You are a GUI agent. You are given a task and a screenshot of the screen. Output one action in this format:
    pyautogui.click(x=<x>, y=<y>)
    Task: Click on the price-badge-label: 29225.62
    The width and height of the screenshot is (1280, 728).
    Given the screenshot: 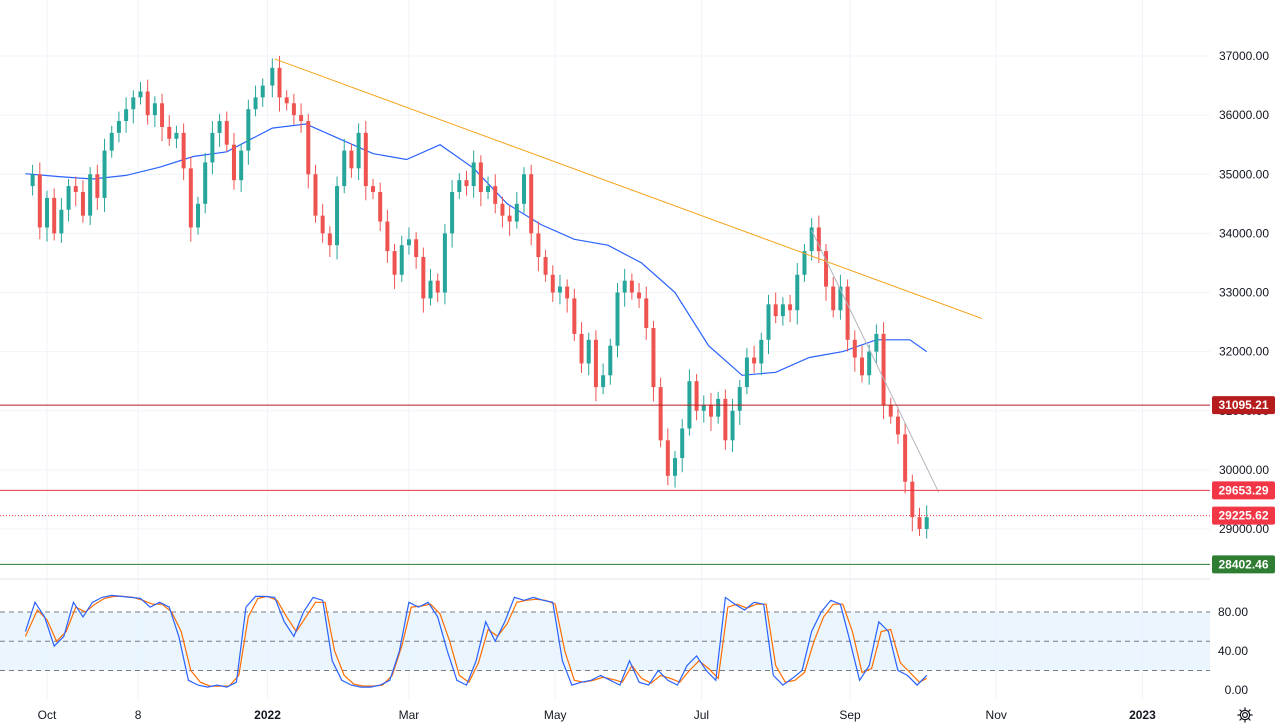 What is the action you would take?
    pyautogui.click(x=1243, y=516)
    